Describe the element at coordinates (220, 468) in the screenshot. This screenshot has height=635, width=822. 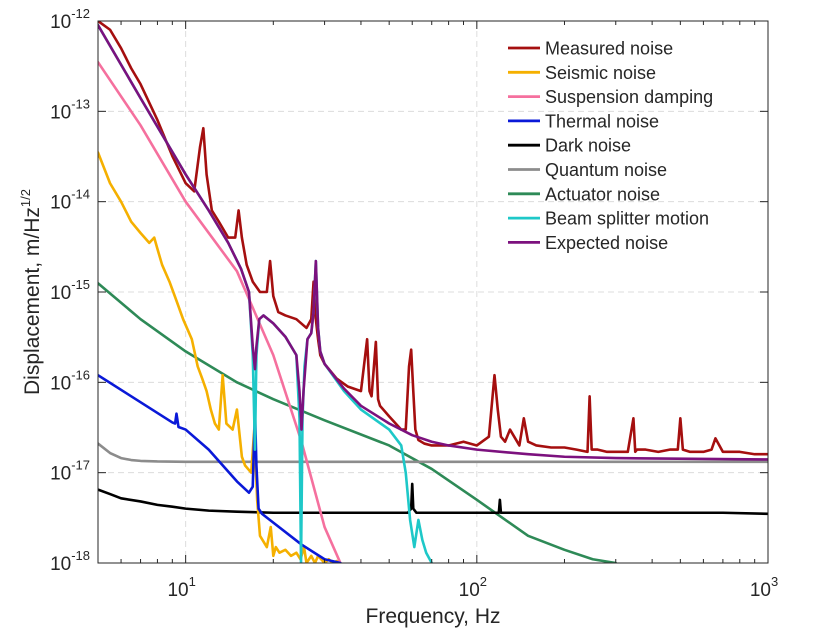
I see `series-line-thermal-noise` at that location.